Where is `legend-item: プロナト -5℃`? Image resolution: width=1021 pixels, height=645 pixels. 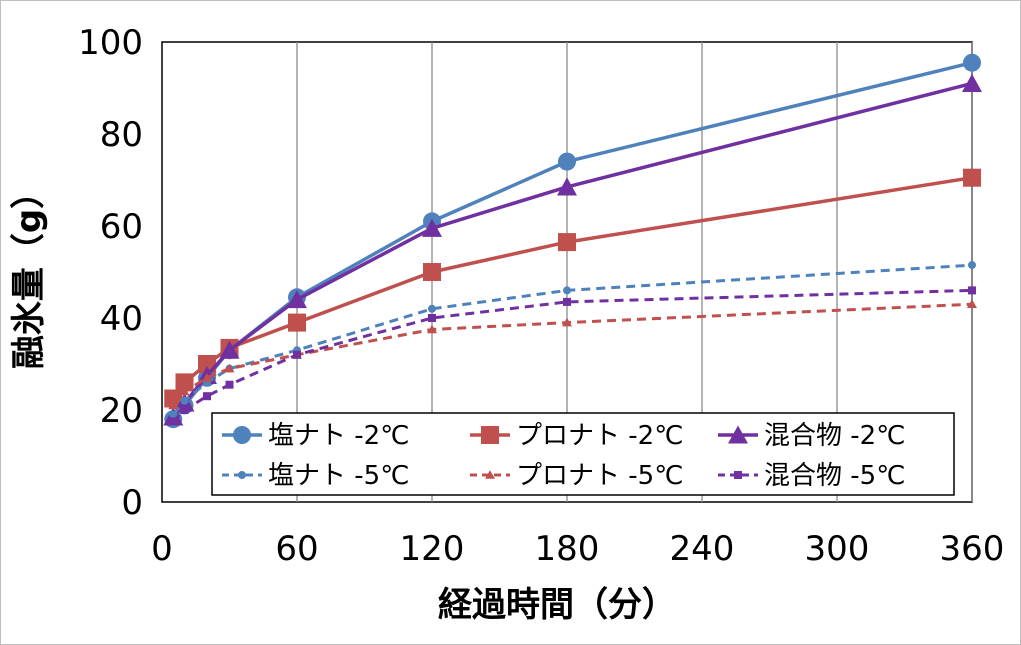
legend-item: プロナト -5℃ is located at coordinates (576, 476).